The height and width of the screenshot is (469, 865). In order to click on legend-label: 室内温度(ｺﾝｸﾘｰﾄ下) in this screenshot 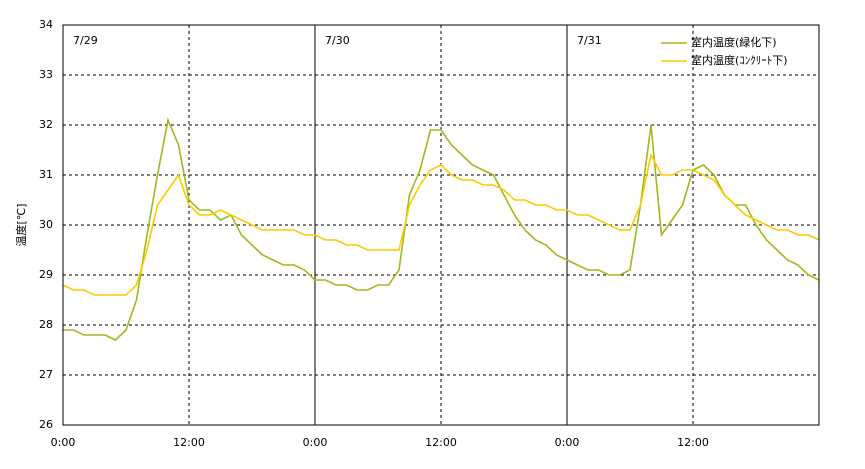, I will do `click(739, 60)`.